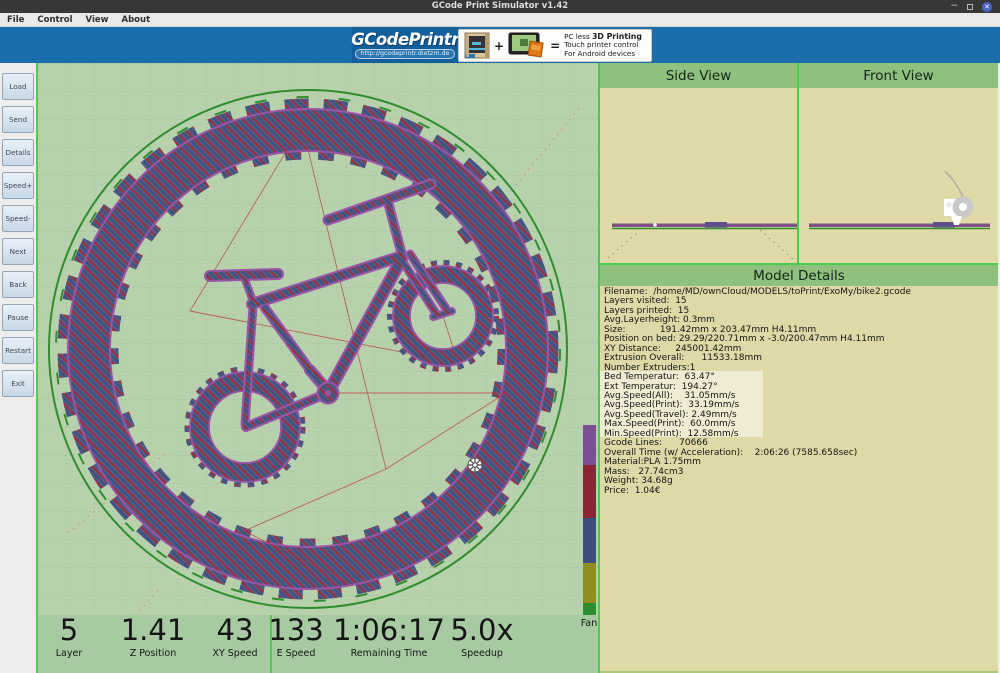 This screenshot has height=673, width=1000. I want to click on detail-line: Extrusion Overall: 11533.18mm, so click(683, 358).